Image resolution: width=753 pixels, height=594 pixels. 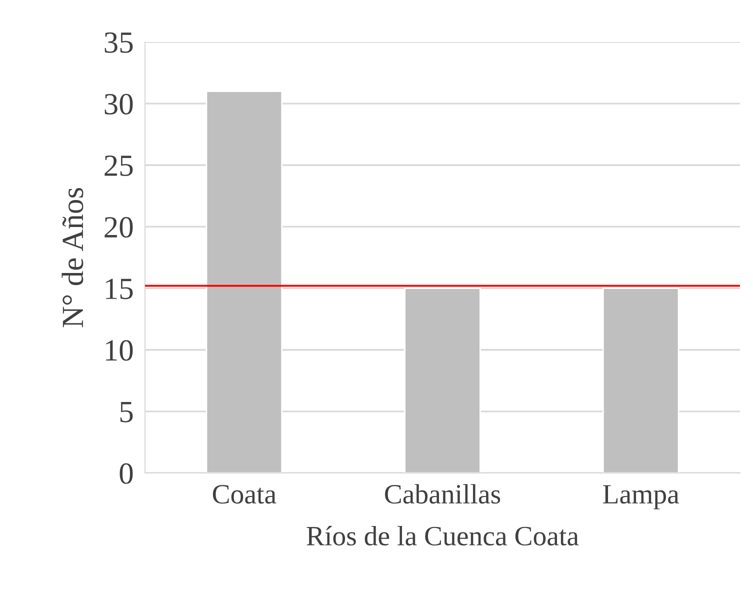 What do you see at coordinates (118, 104) in the screenshot?
I see `y-tick-label: 30` at bounding box center [118, 104].